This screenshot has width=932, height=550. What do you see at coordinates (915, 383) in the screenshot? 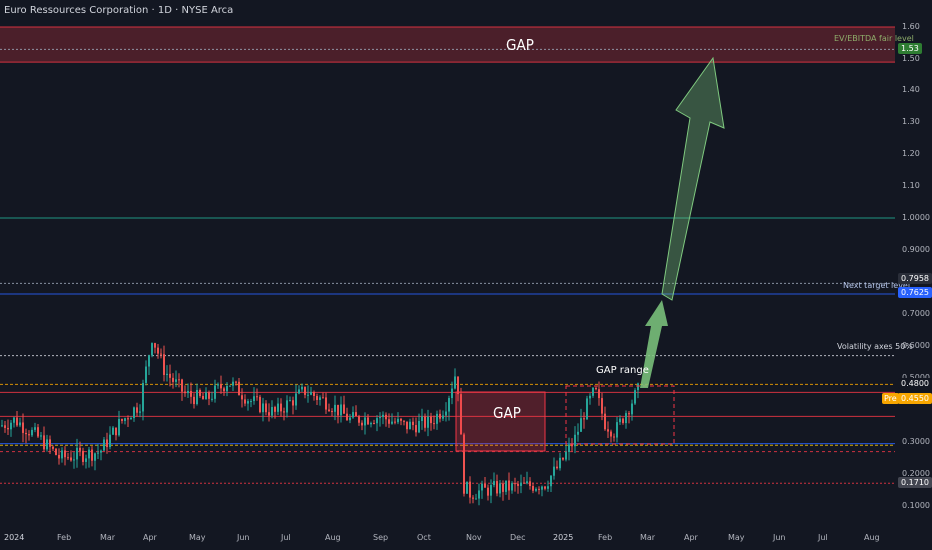
I see `gap-top-tag: 0.4800` at bounding box center [915, 383].